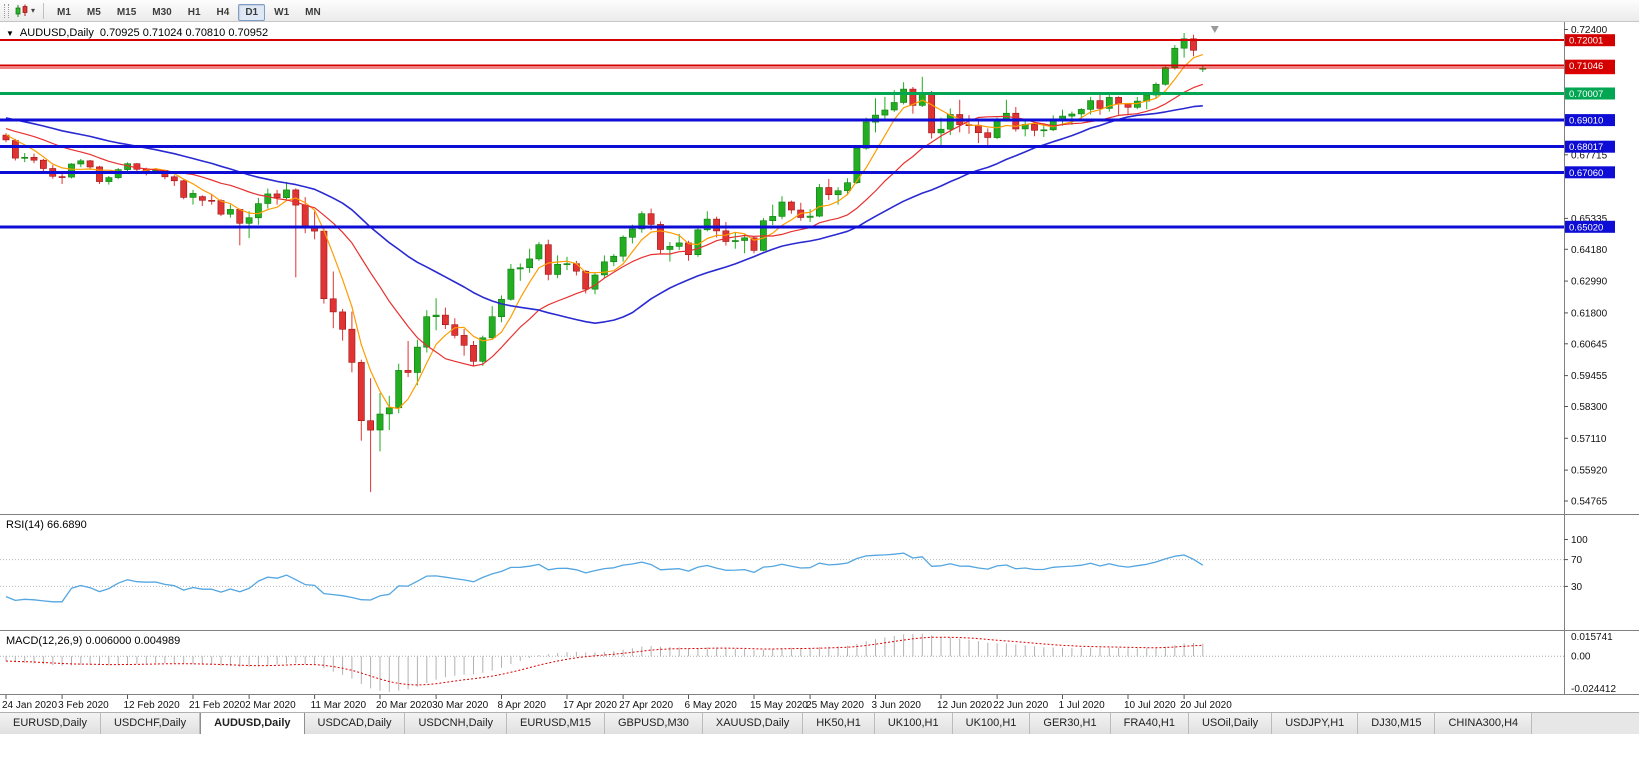 The image size is (1639, 767). What do you see at coordinates (64, 12) in the screenshot?
I see `tf-button-m1: M1` at bounding box center [64, 12].